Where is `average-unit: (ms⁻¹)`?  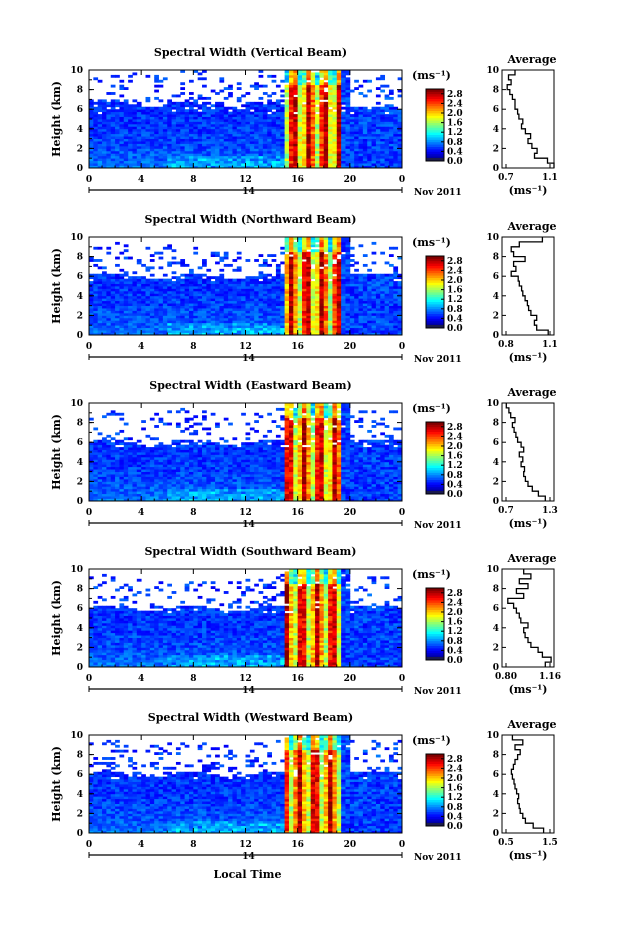 average-unit: (ms⁻¹) is located at coordinates (528, 357).